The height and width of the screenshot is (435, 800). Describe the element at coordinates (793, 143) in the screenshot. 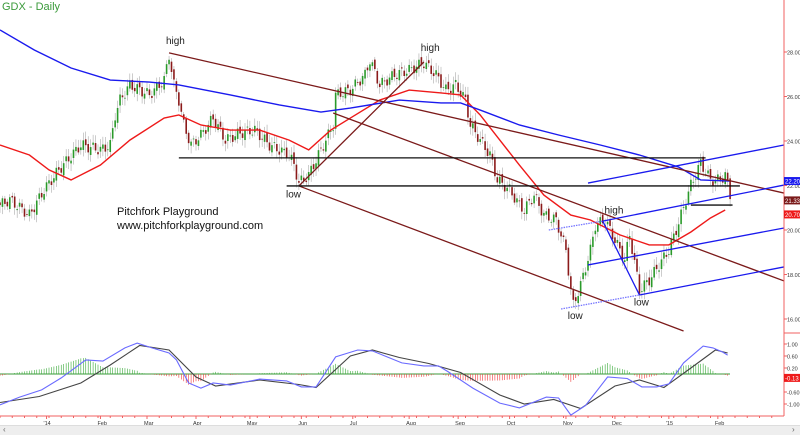

I see `price-tick-label: 24.00` at that location.